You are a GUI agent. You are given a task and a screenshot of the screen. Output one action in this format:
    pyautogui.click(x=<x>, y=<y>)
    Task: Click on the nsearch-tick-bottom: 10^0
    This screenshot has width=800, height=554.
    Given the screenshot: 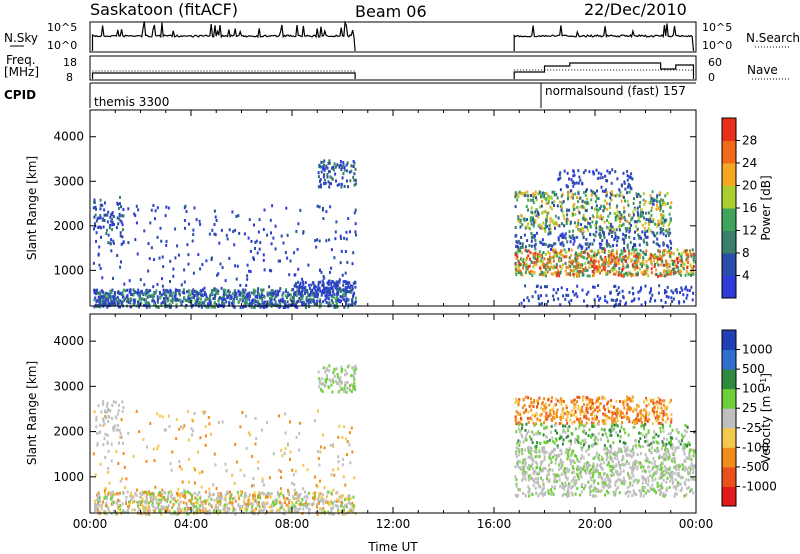 What is the action you would take?
    pyautogui.click(x=717, y=45)
    